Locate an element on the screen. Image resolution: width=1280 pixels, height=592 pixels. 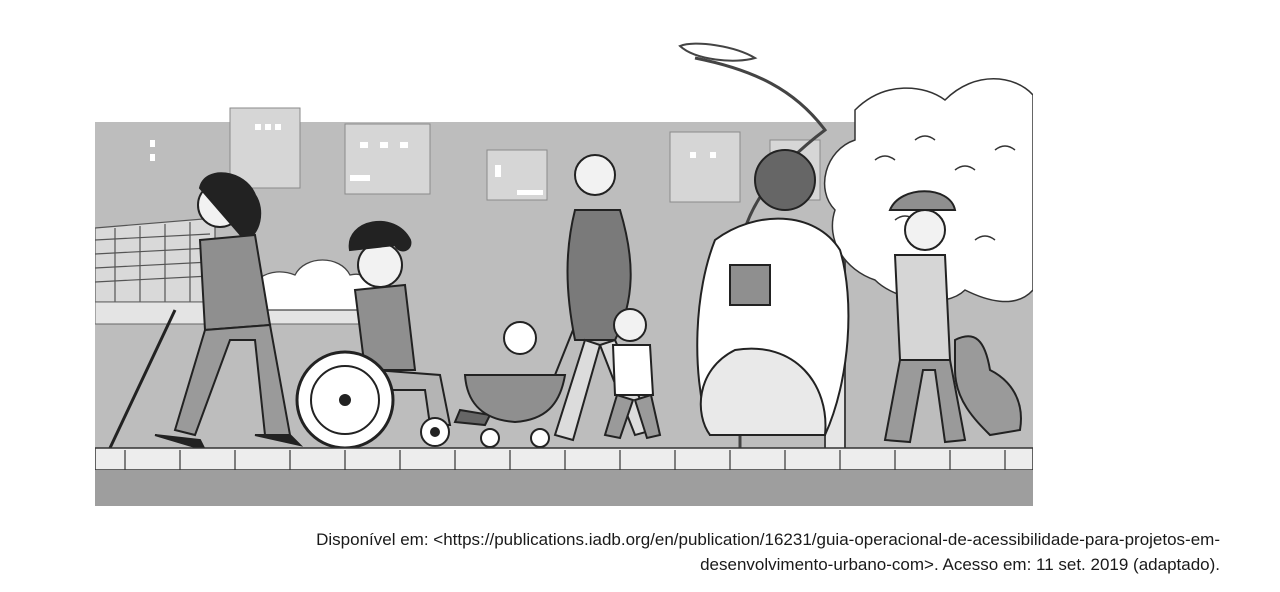
wheelchair-user is located at coordinates (393, 335).